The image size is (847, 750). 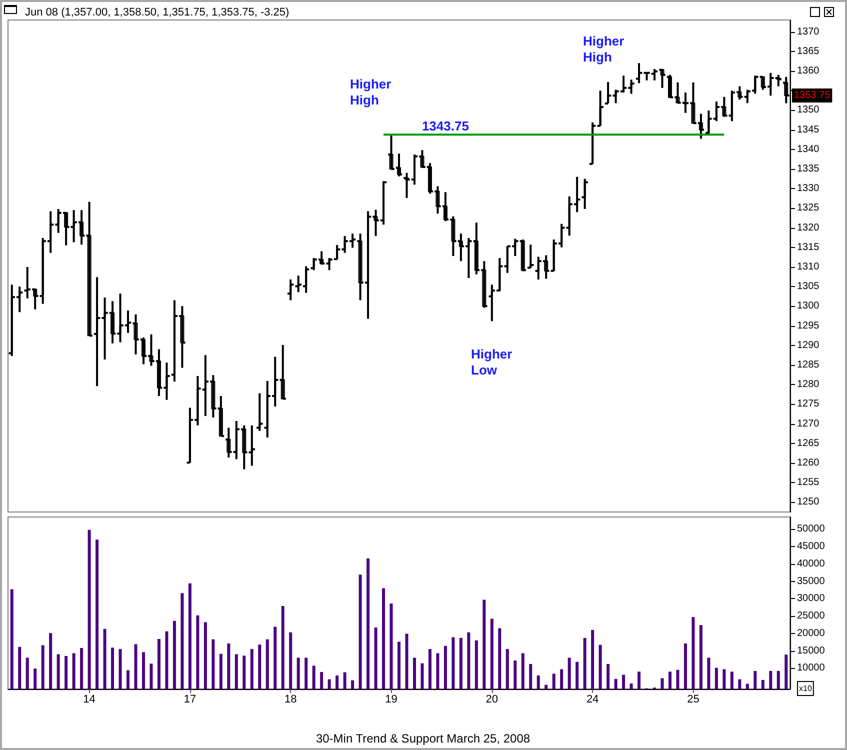 I want to click on x-tick-label: 18, so click(x=290, y=700).